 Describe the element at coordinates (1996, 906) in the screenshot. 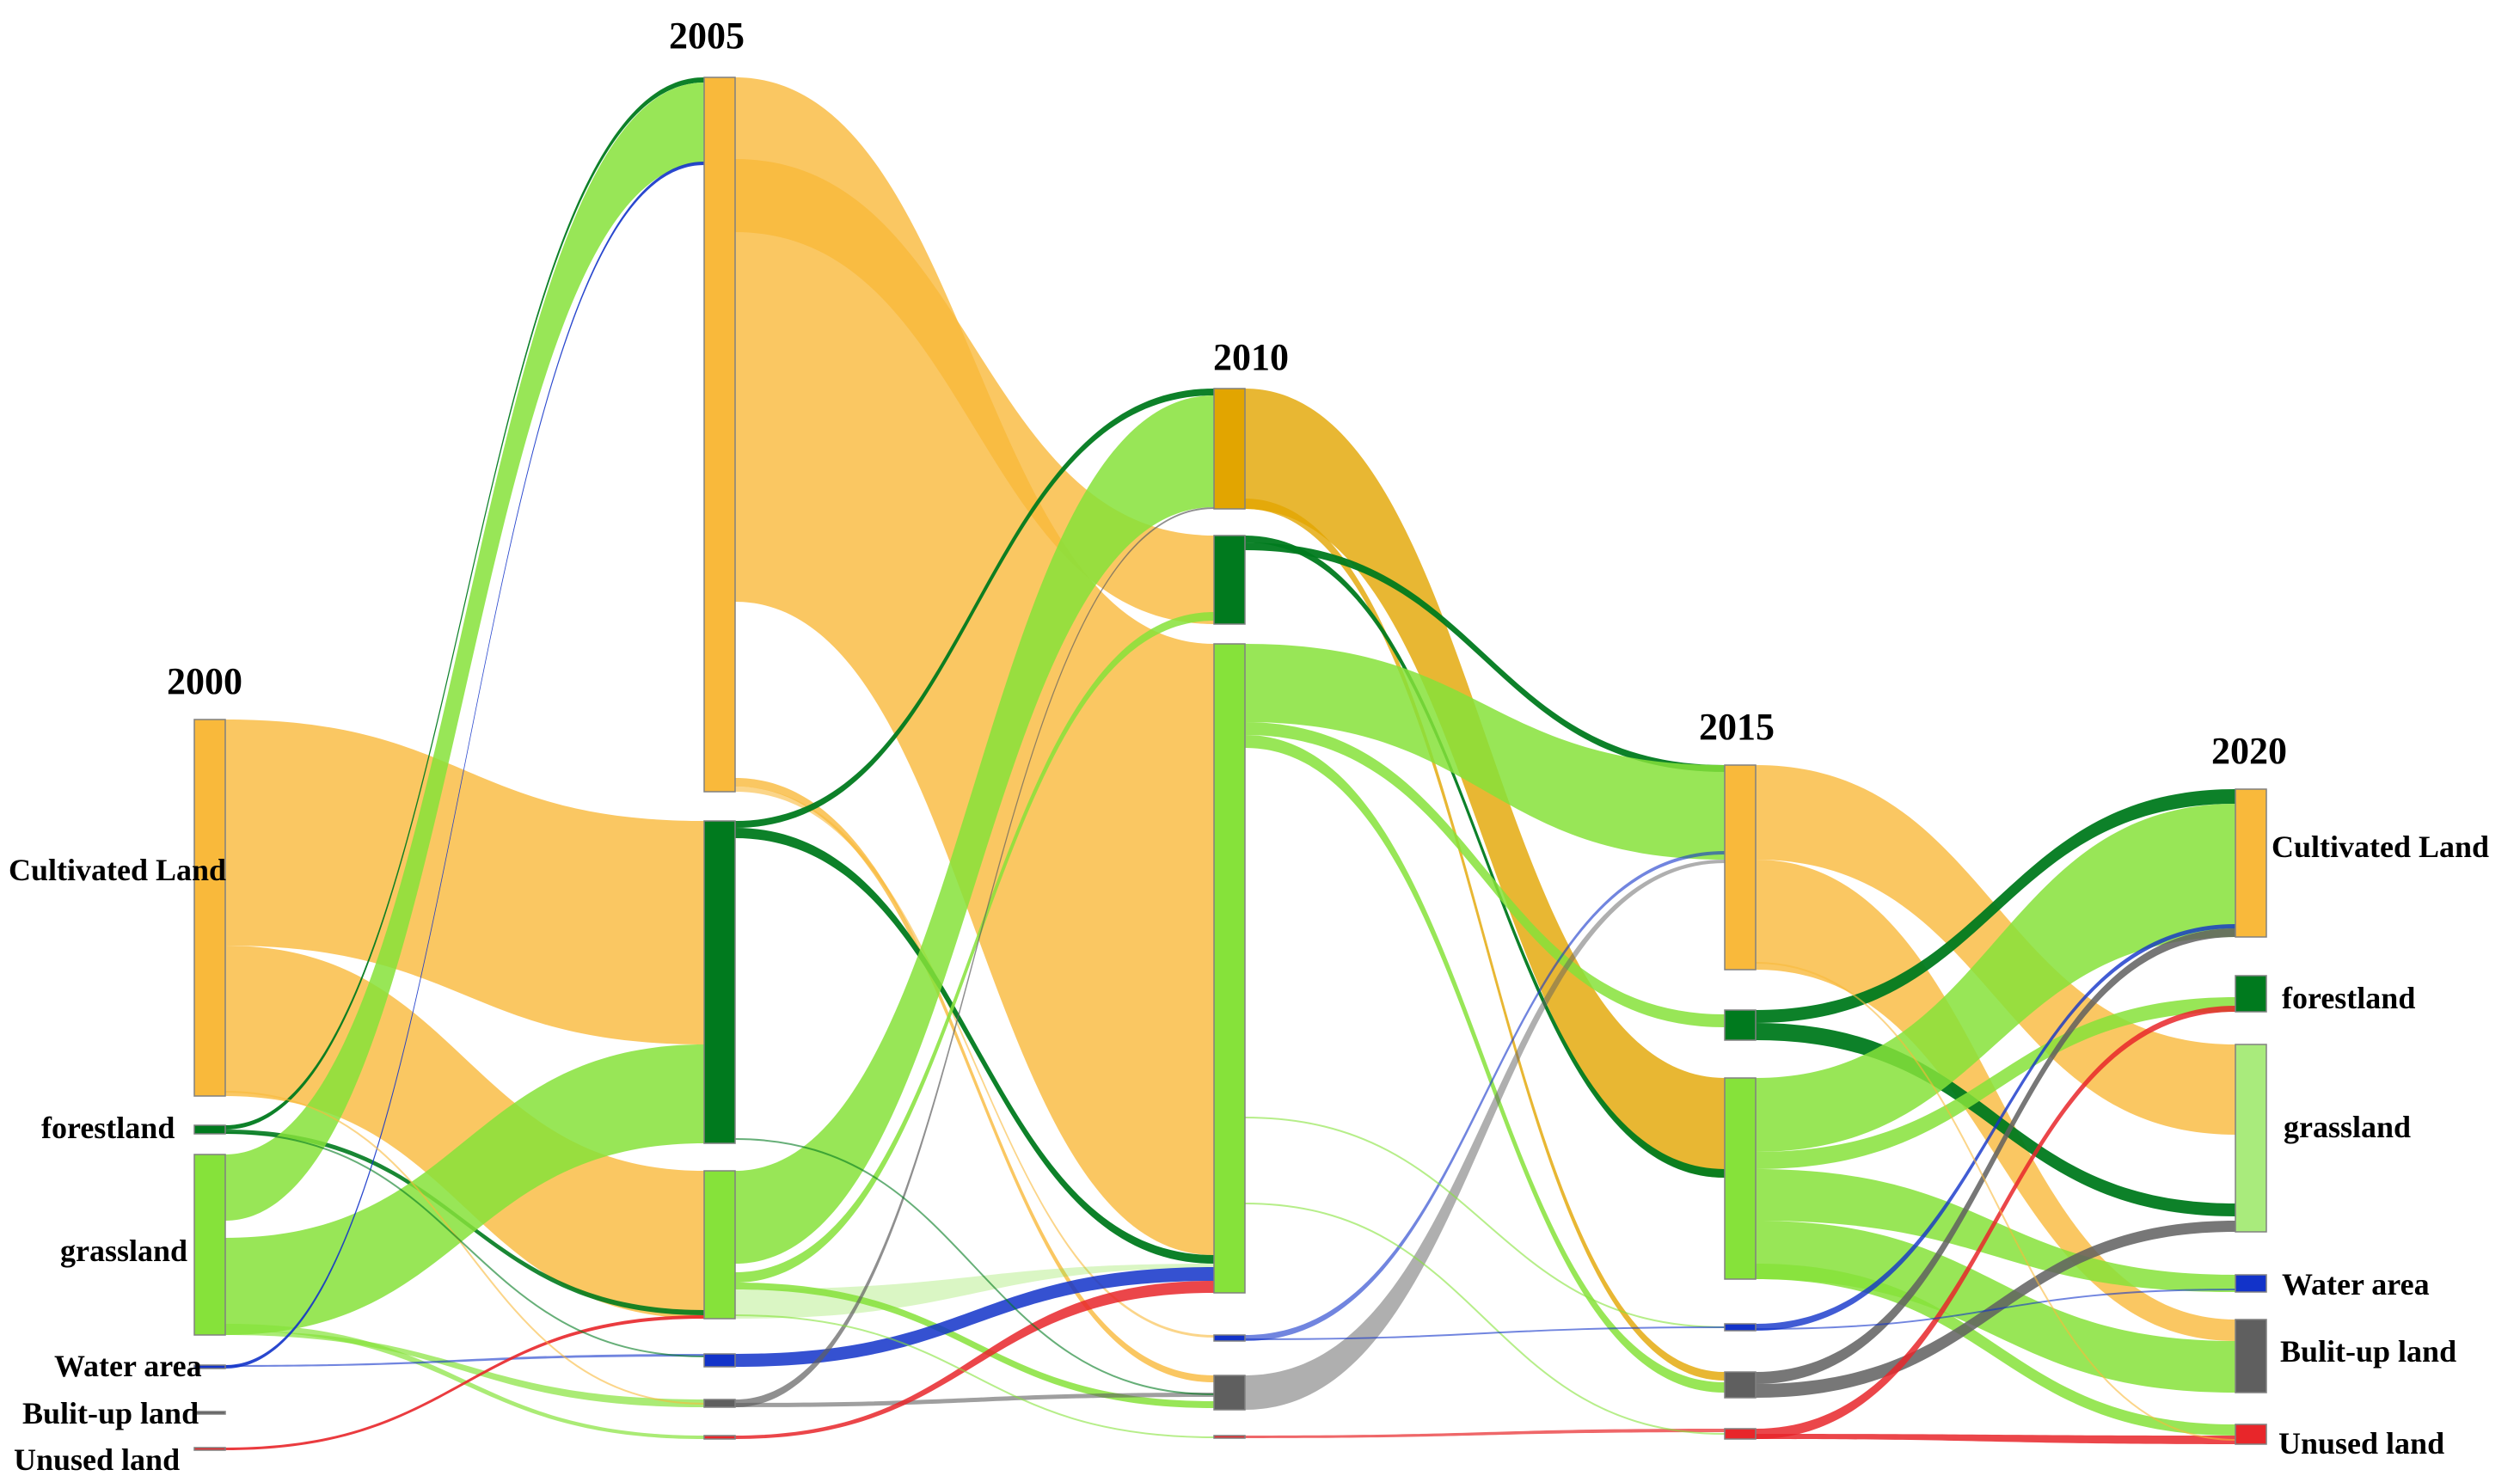

I see `flow-2015-forest-to-2020-cultivated` at that location.